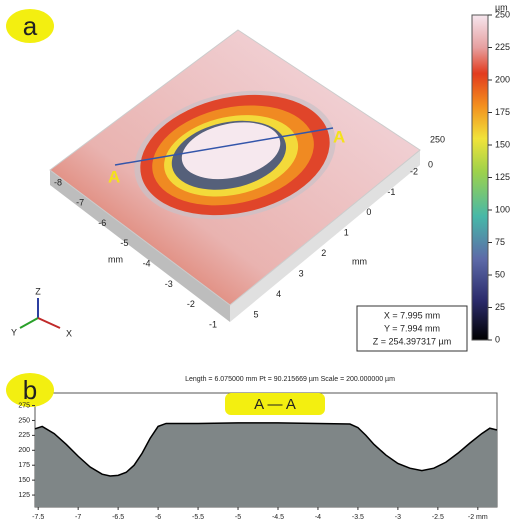 This screenshot has height=527, width=520. I want to click on panel-label: b, so click(30, 390).